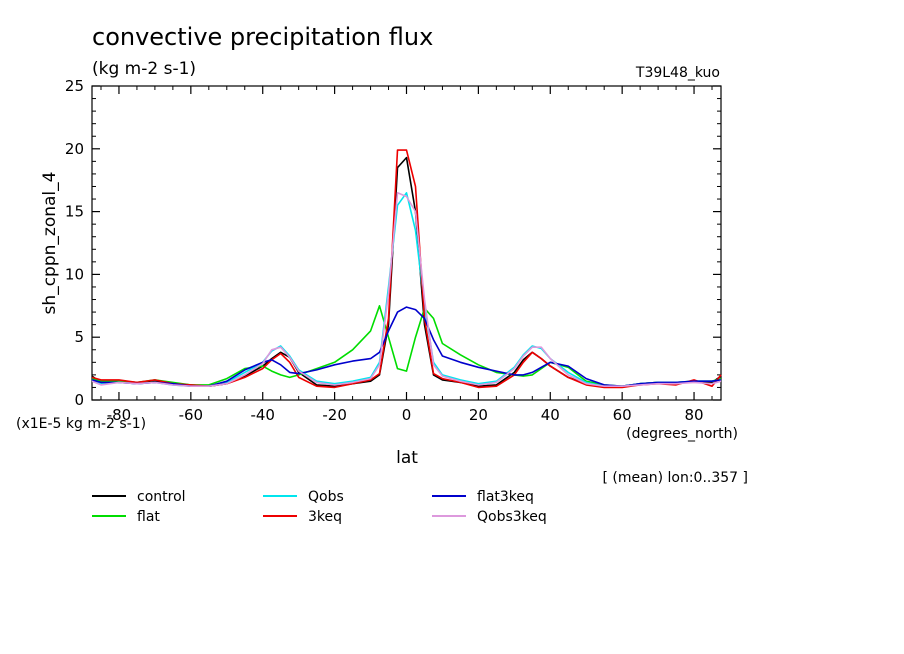  Describe the element at coordinates (74, 274) in the screenshot. I see `y-tick-label: 10` at that location.